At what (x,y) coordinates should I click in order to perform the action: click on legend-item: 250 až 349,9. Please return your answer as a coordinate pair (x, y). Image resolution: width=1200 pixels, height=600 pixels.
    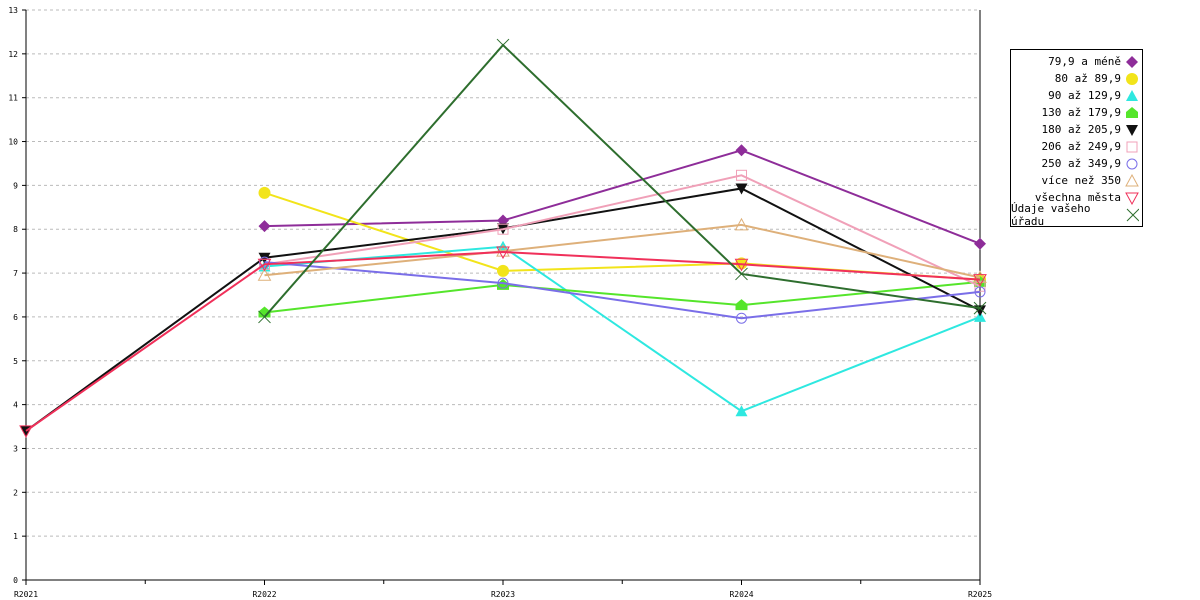
    Looking at the image, I should click on (1076, 163).